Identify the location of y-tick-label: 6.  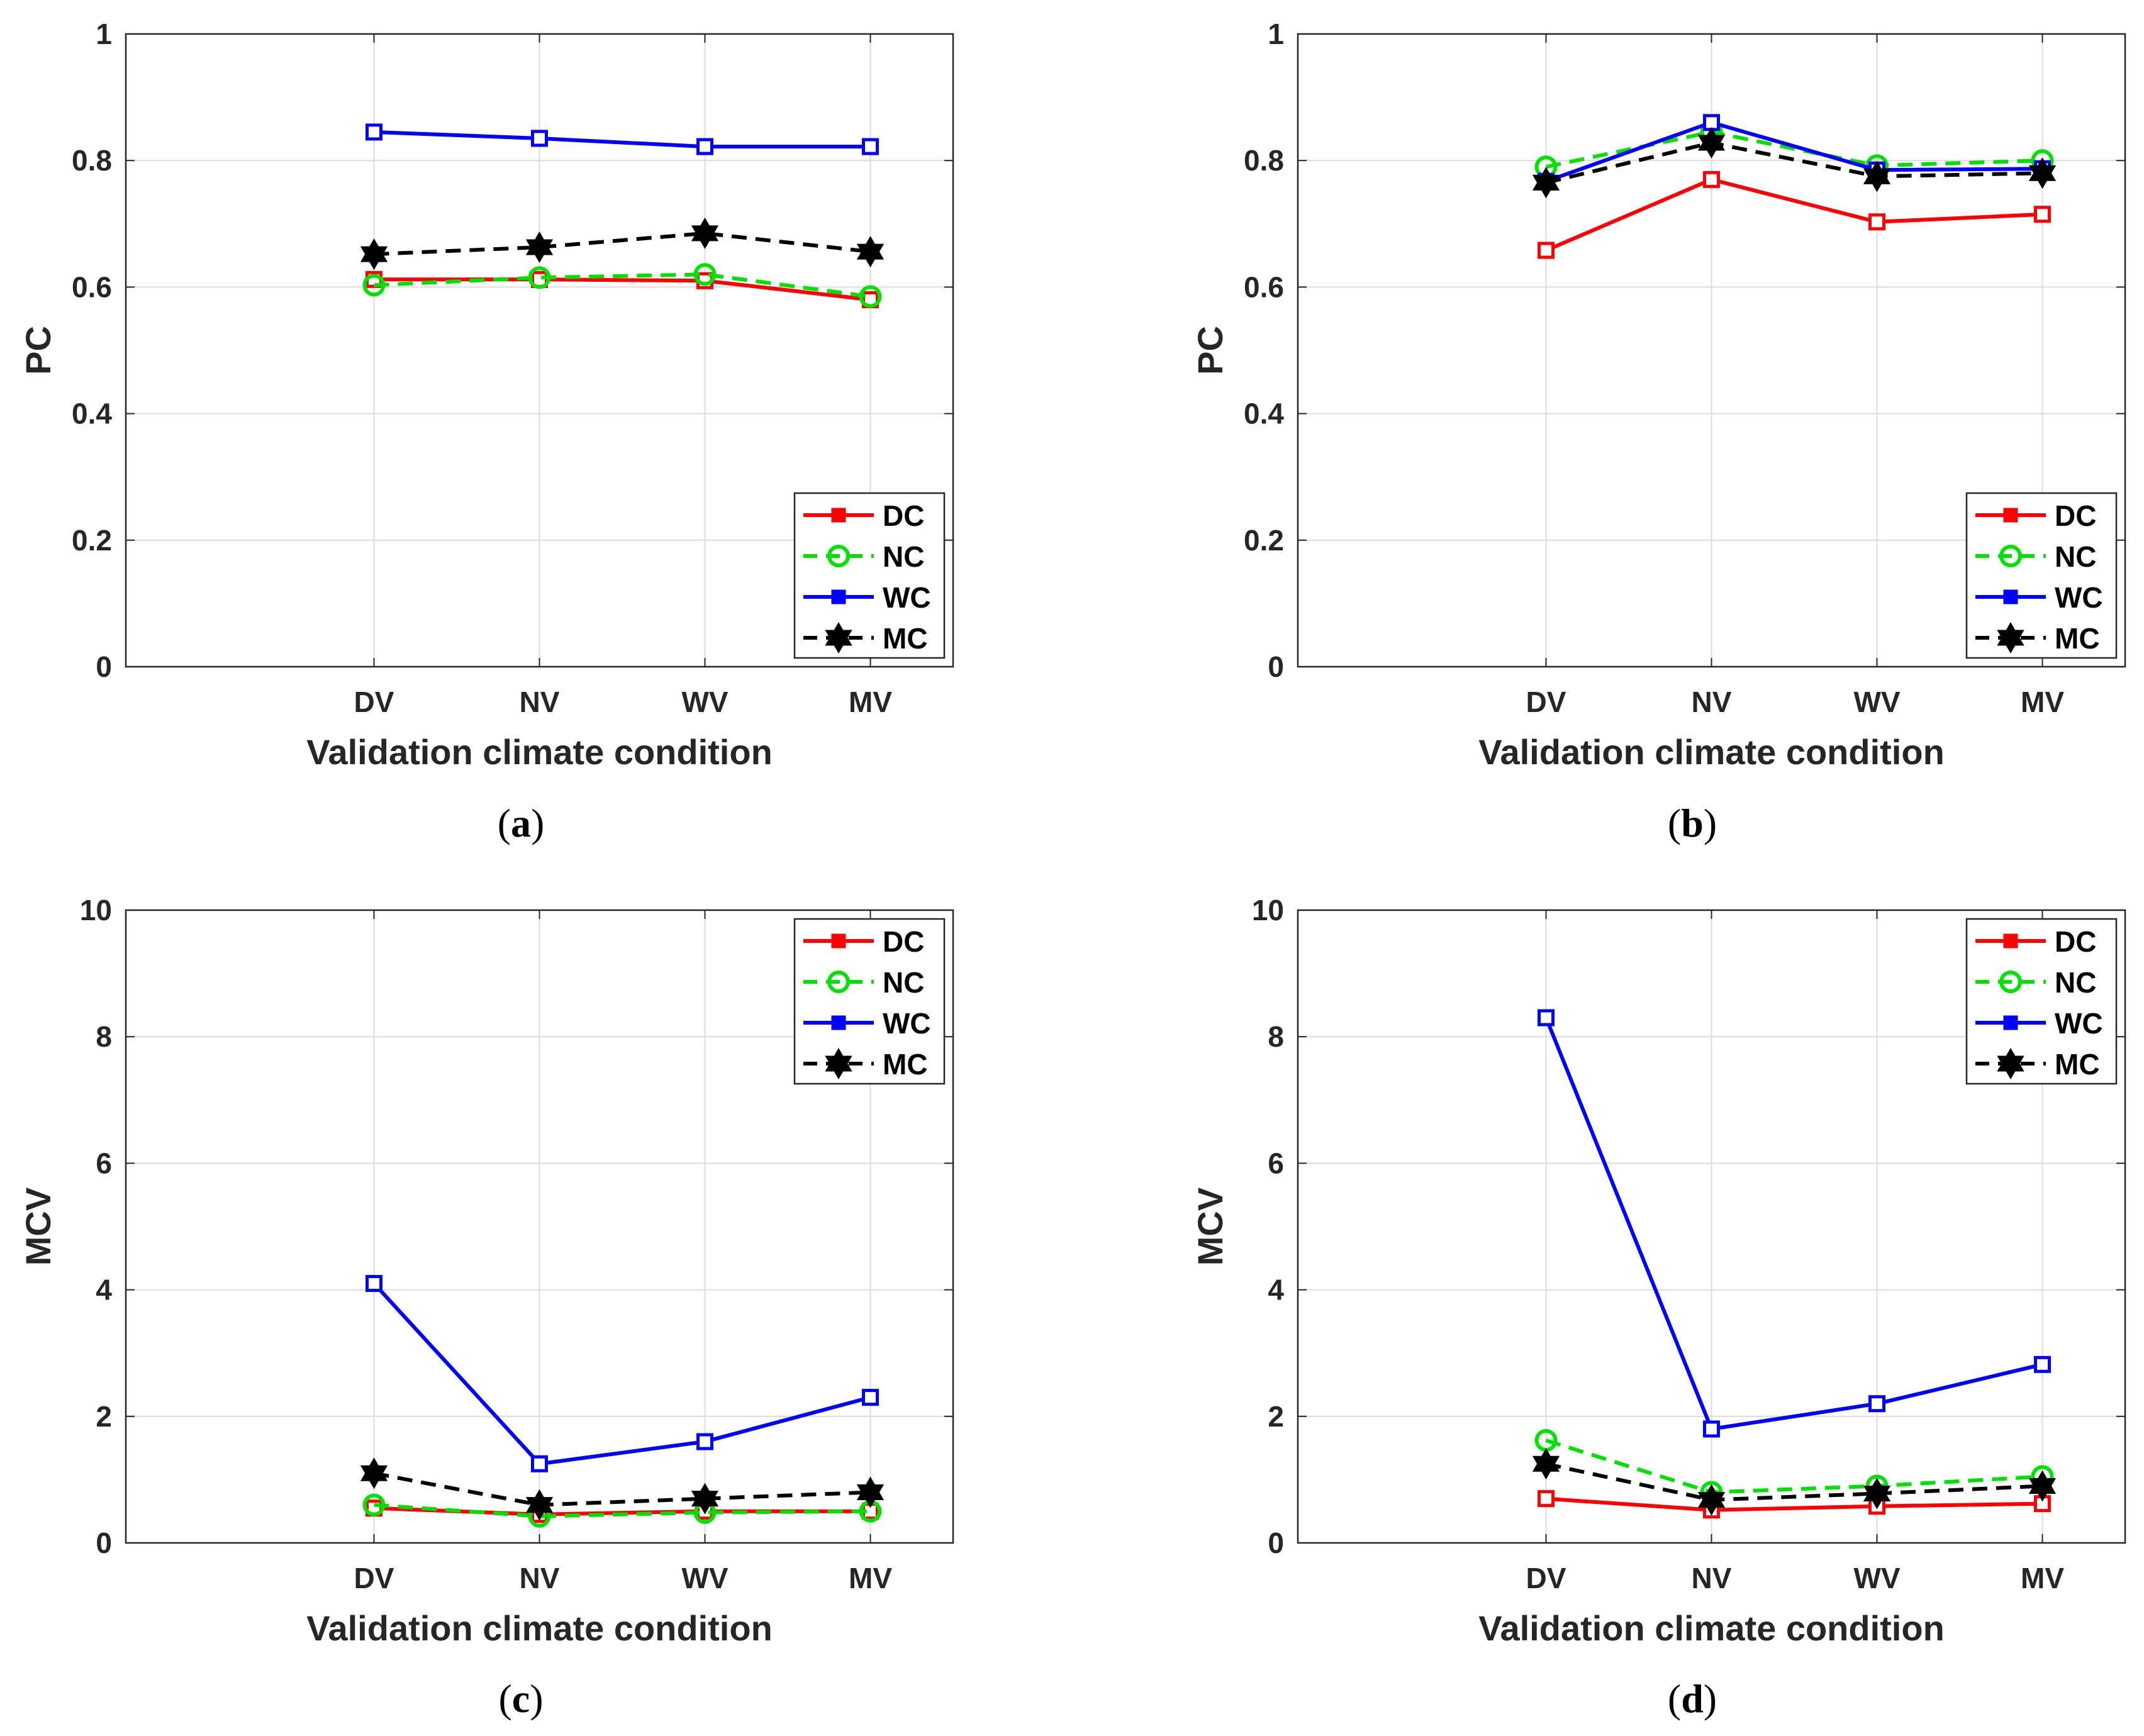
(104, 1163).